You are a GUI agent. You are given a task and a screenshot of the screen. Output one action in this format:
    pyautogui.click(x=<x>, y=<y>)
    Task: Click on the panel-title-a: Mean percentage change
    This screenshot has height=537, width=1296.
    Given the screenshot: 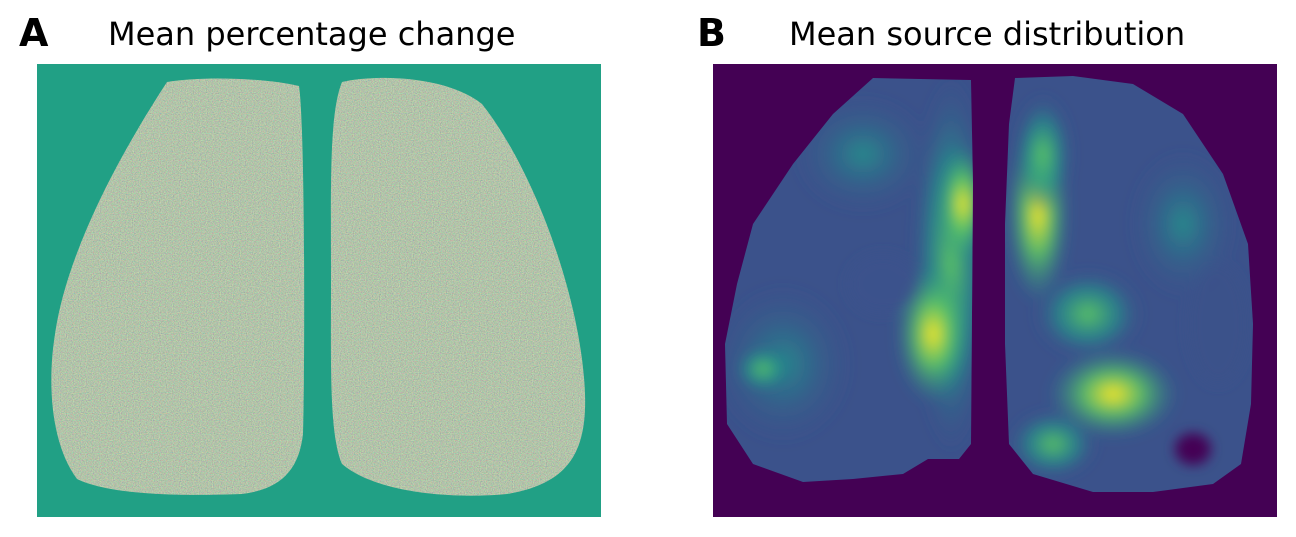 What is the action you would take?
    pyautogui.click(x=312, y=34)
    